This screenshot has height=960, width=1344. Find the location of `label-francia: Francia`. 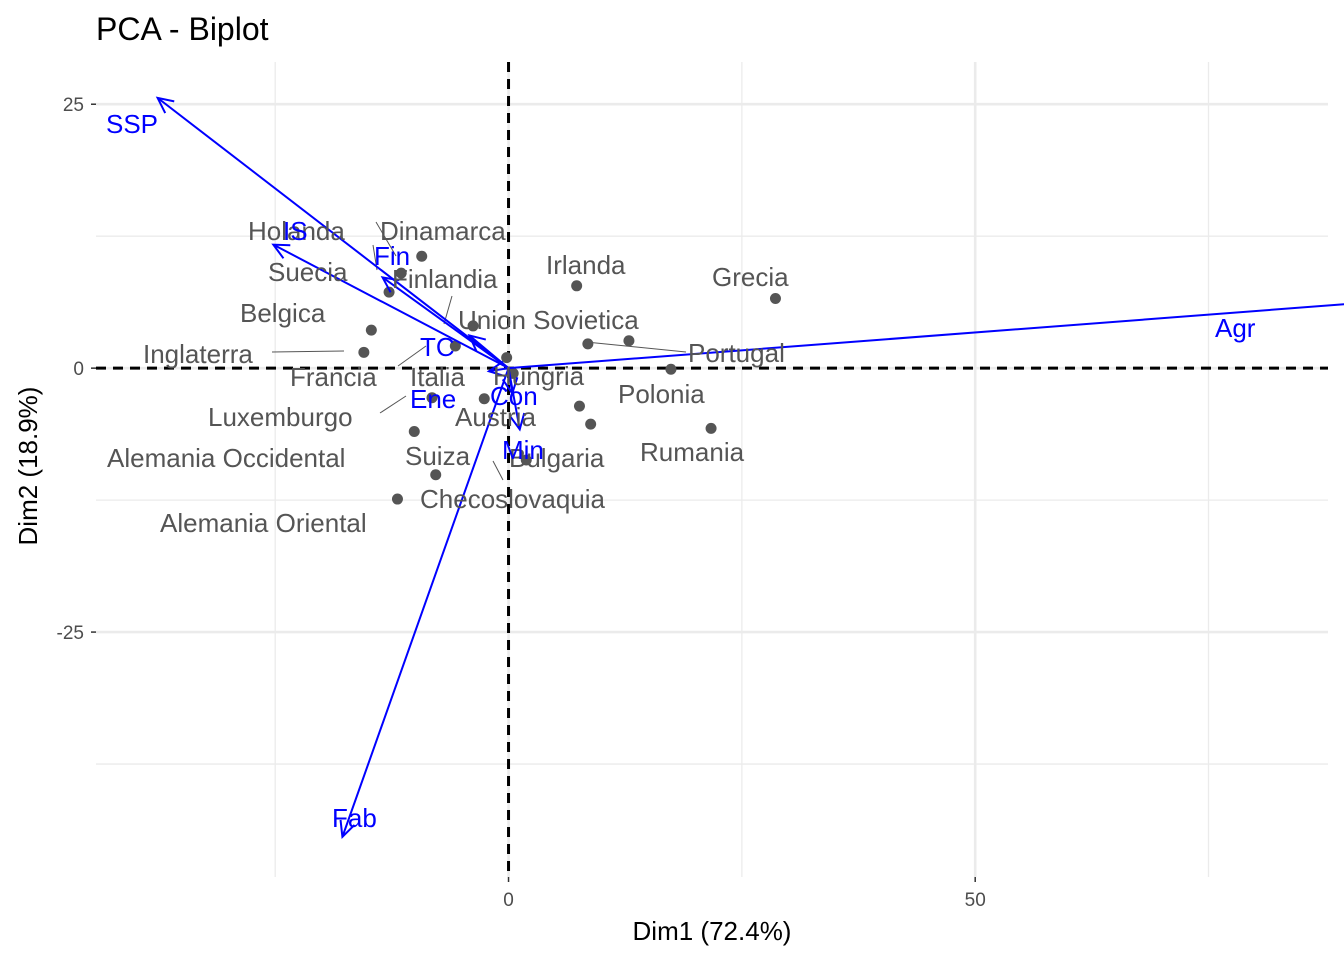

label-francia: Francia is located at coordinates (333, 377).